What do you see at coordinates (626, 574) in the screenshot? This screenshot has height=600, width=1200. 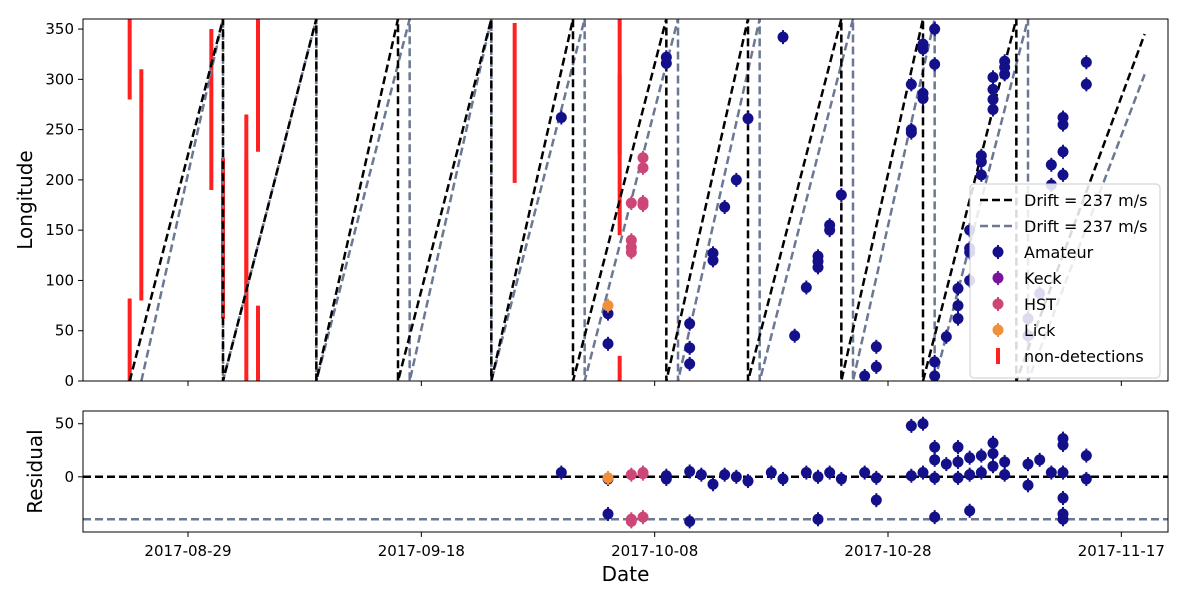 I see `x-axis-title: Date` at bounding box center [626, 574].